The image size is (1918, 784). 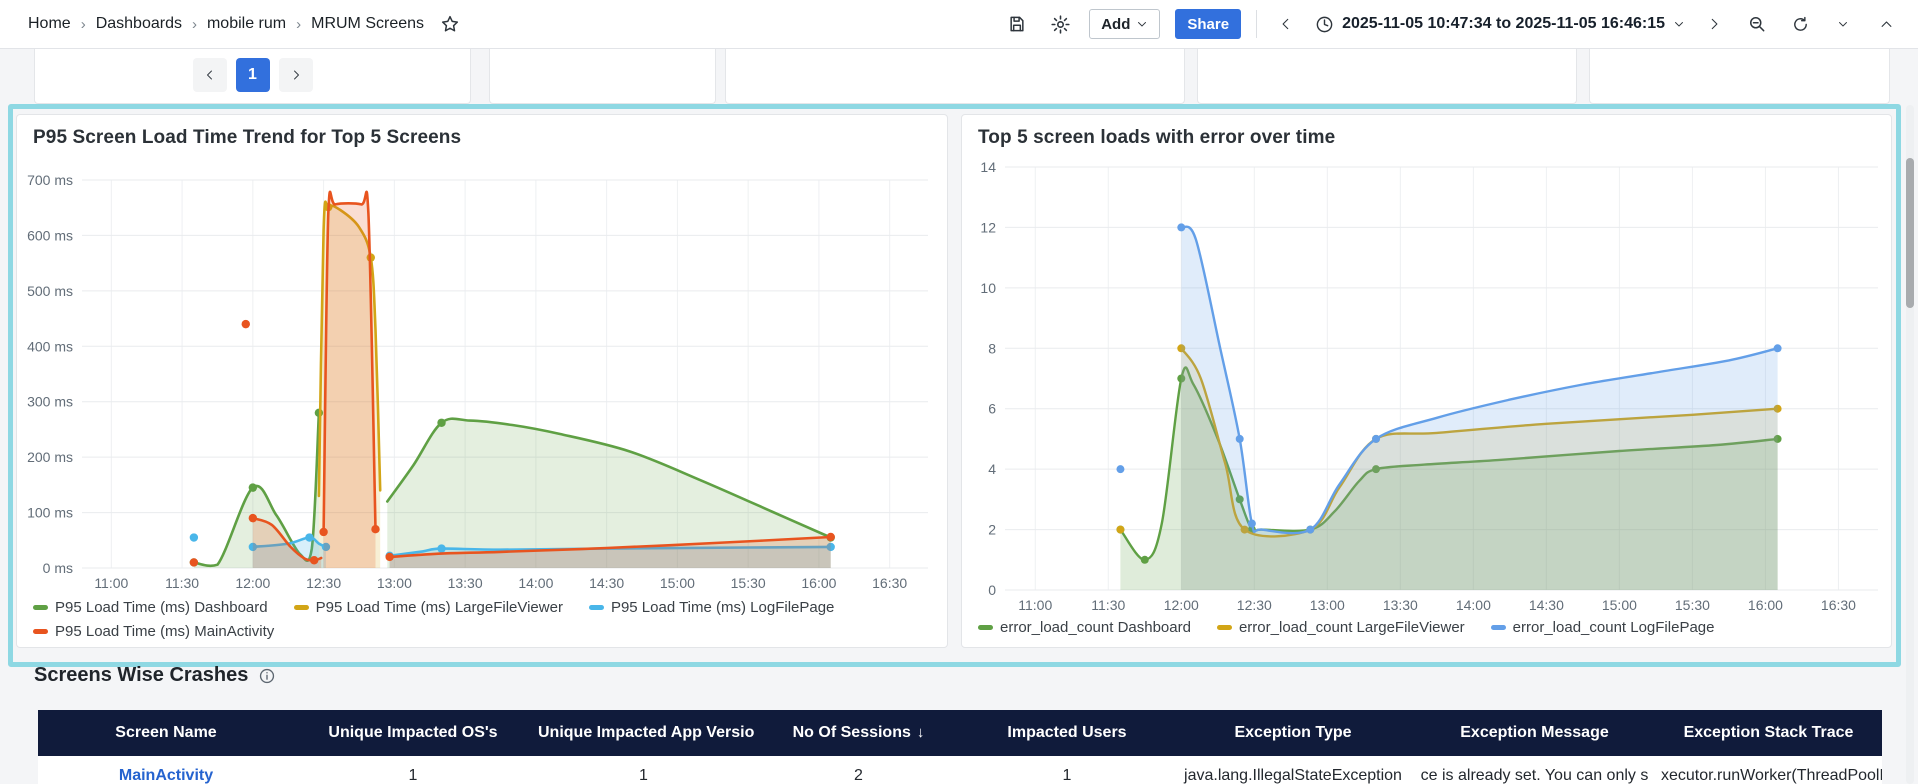 I want to click on refresh-icon, so click(x=1800, y=23).